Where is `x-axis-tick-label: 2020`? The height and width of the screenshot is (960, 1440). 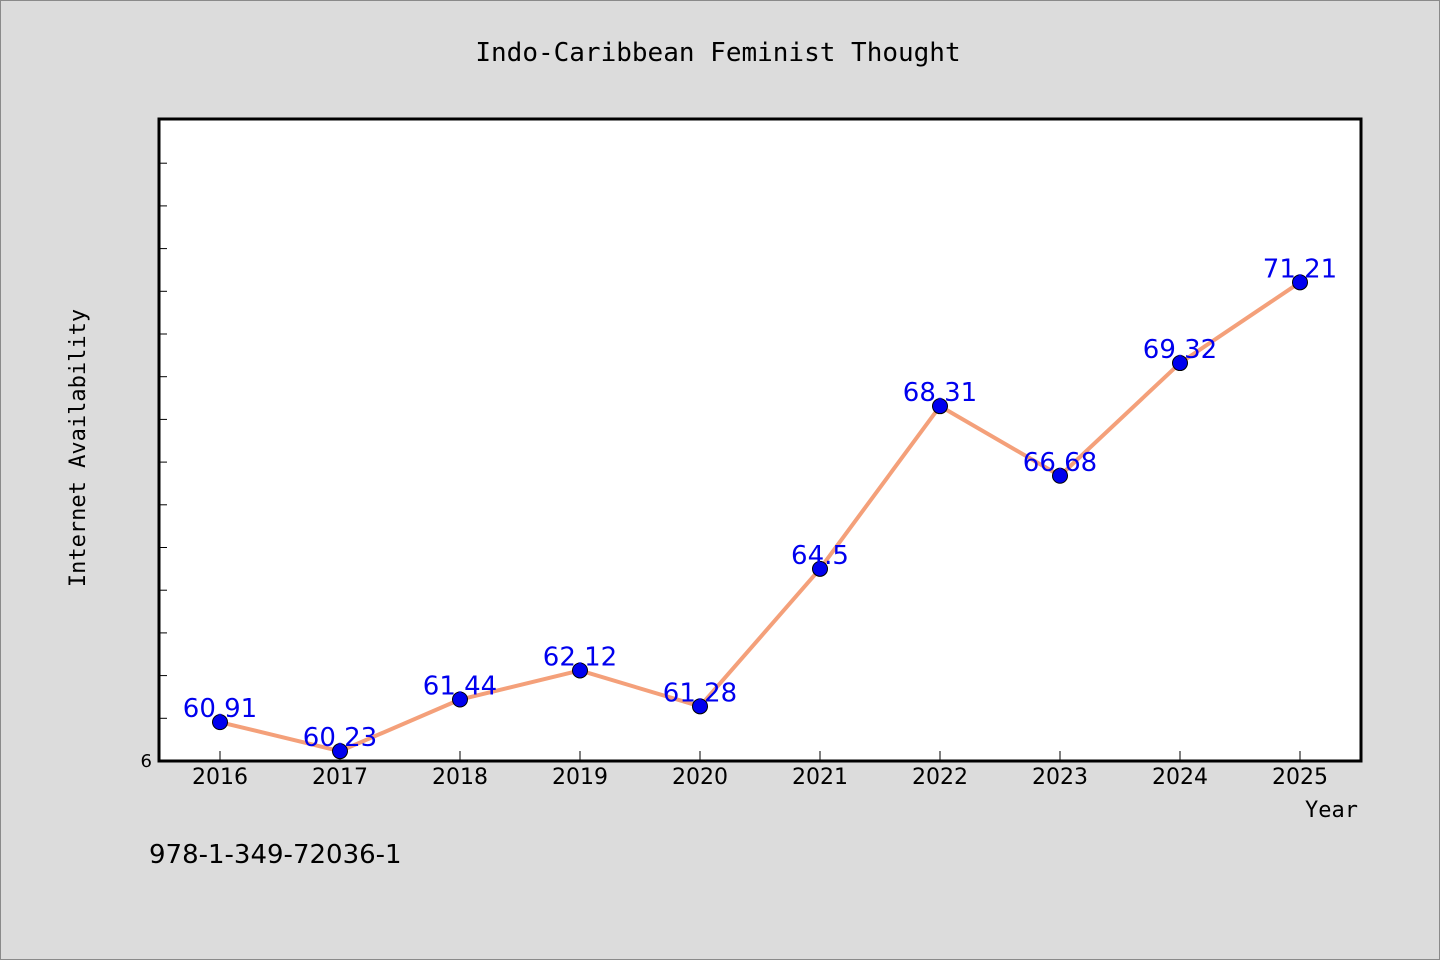
x-axis-tick-label: 2020 is located at coordinates (700, 777).